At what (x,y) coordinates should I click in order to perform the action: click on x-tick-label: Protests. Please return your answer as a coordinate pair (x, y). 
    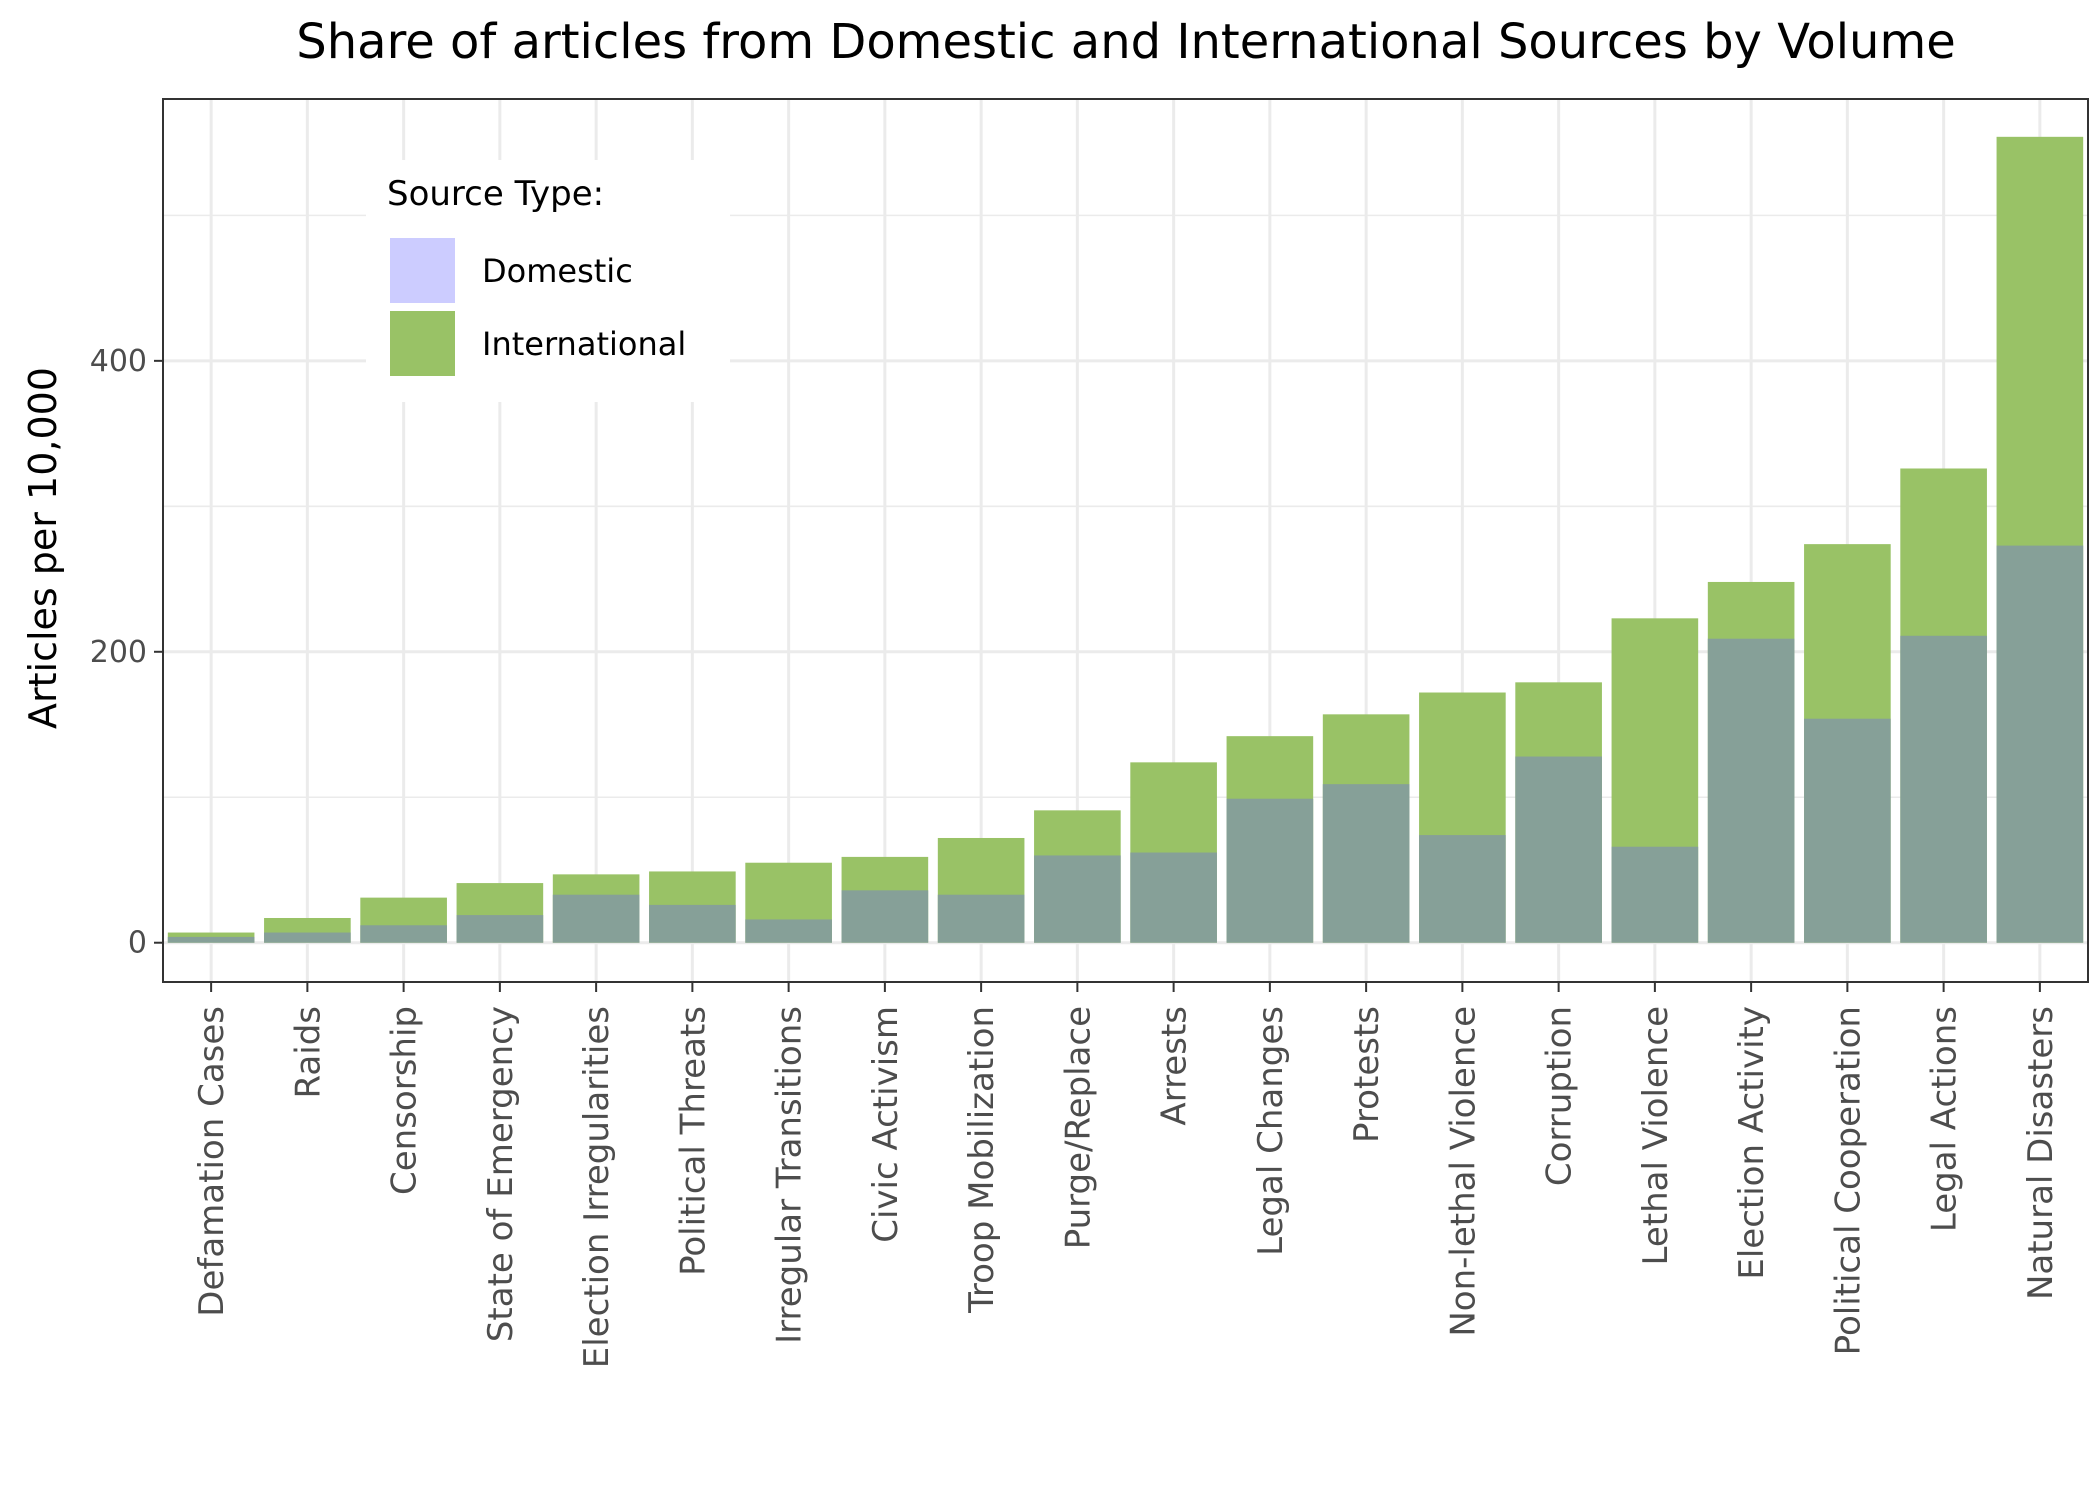
    Looking at the image, I should click on (1367, 1074).